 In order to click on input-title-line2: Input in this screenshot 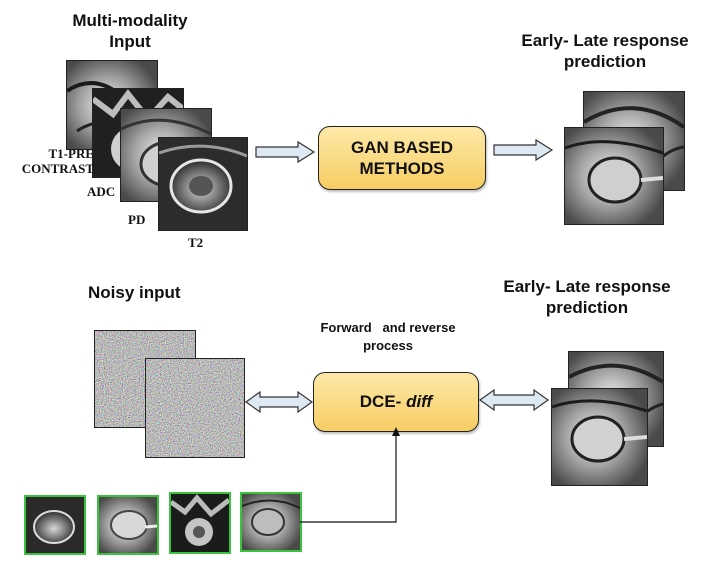, I will do `click(130, 41)`.